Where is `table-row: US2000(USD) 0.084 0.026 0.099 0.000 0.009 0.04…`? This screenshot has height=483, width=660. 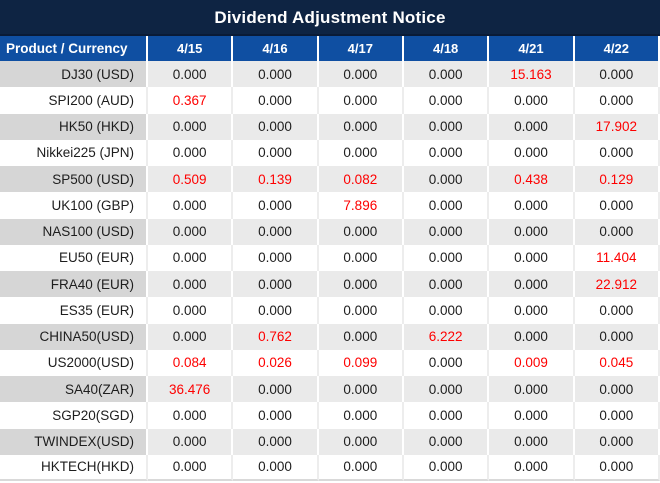
table-row: US2000(USD) 0.084 0.026 0.099 0.000 0.009 0.04… is located at coordinates (330, 362).